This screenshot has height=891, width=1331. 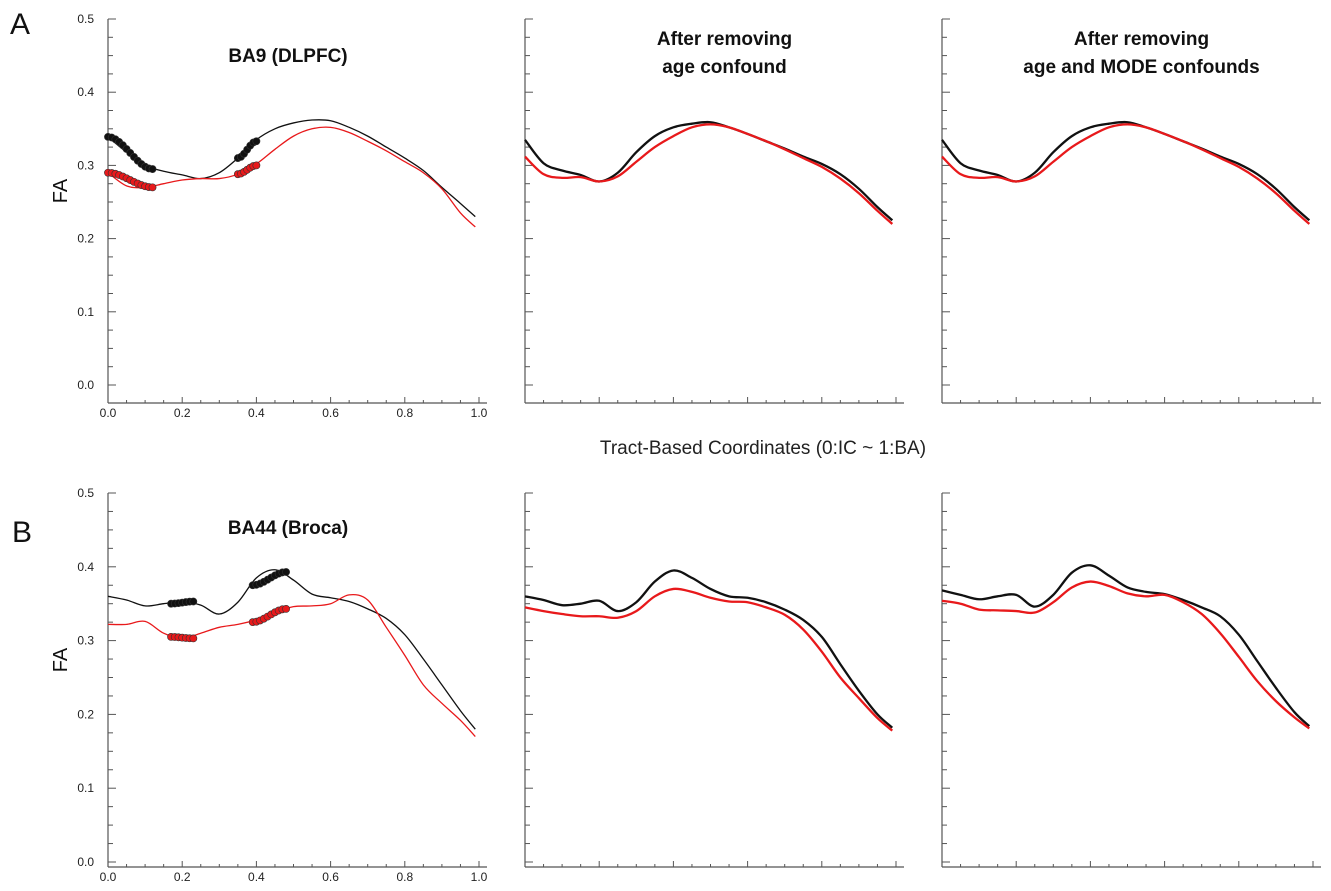 What do you see at coordinates (288, 528) in the screenshot?
I see `chart-title-line: BA44 (Broca)` at bounding box center [288, 528].